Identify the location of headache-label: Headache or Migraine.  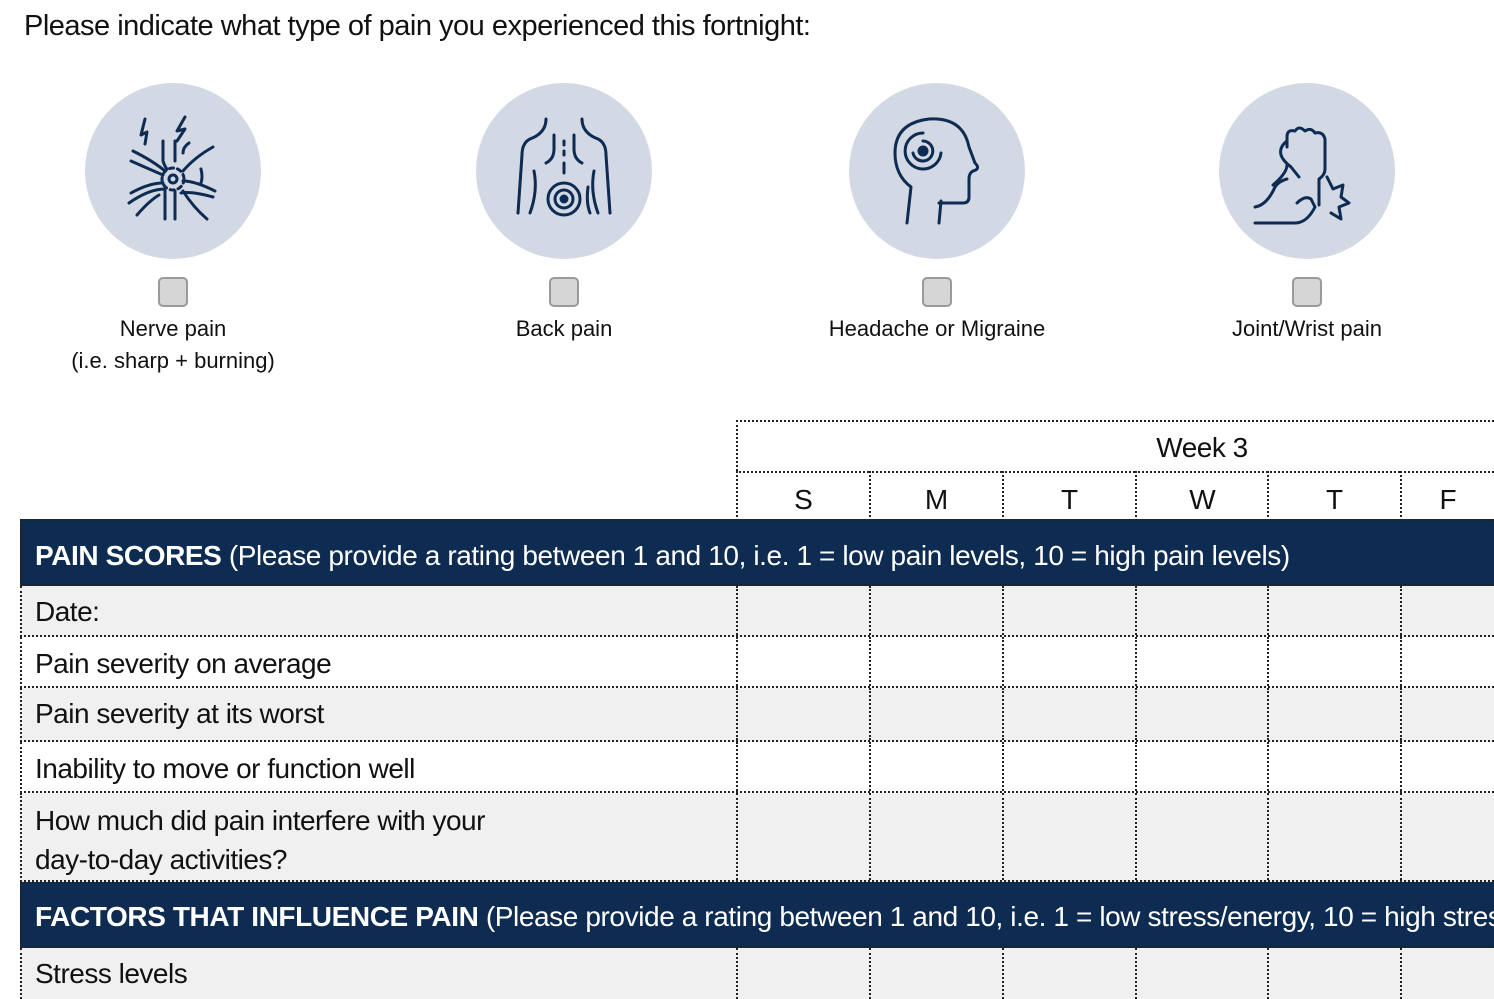
(937, 328).